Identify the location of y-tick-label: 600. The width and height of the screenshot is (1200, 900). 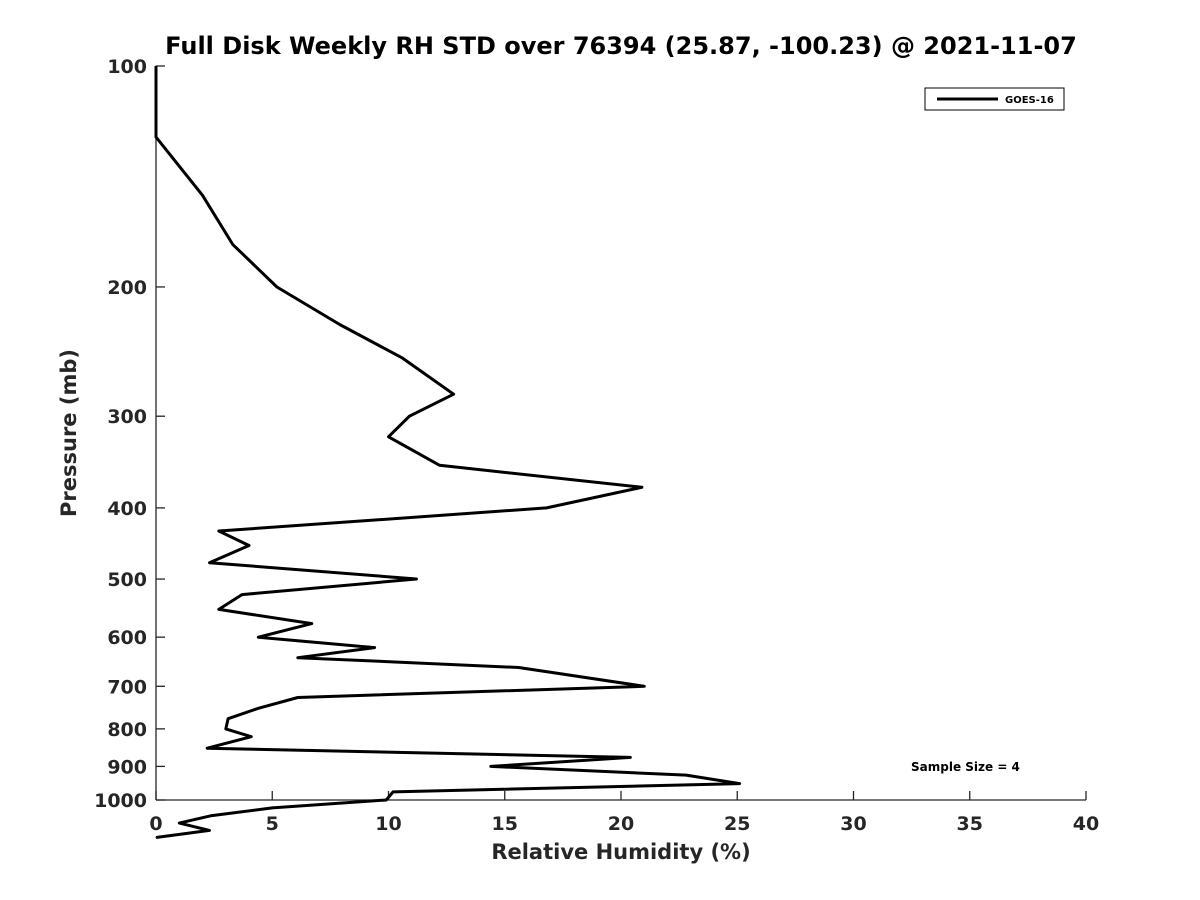
(127, 638).